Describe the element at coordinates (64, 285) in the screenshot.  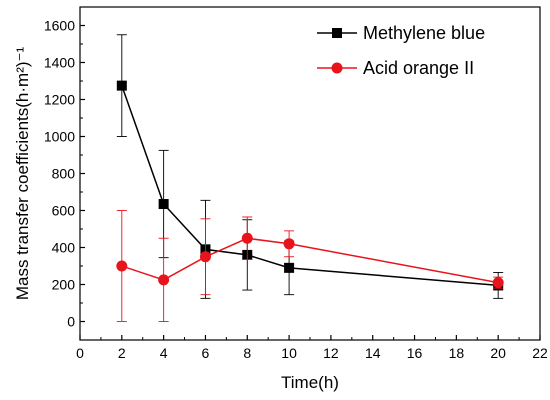
I see `y-tick-label: 200` at that location.